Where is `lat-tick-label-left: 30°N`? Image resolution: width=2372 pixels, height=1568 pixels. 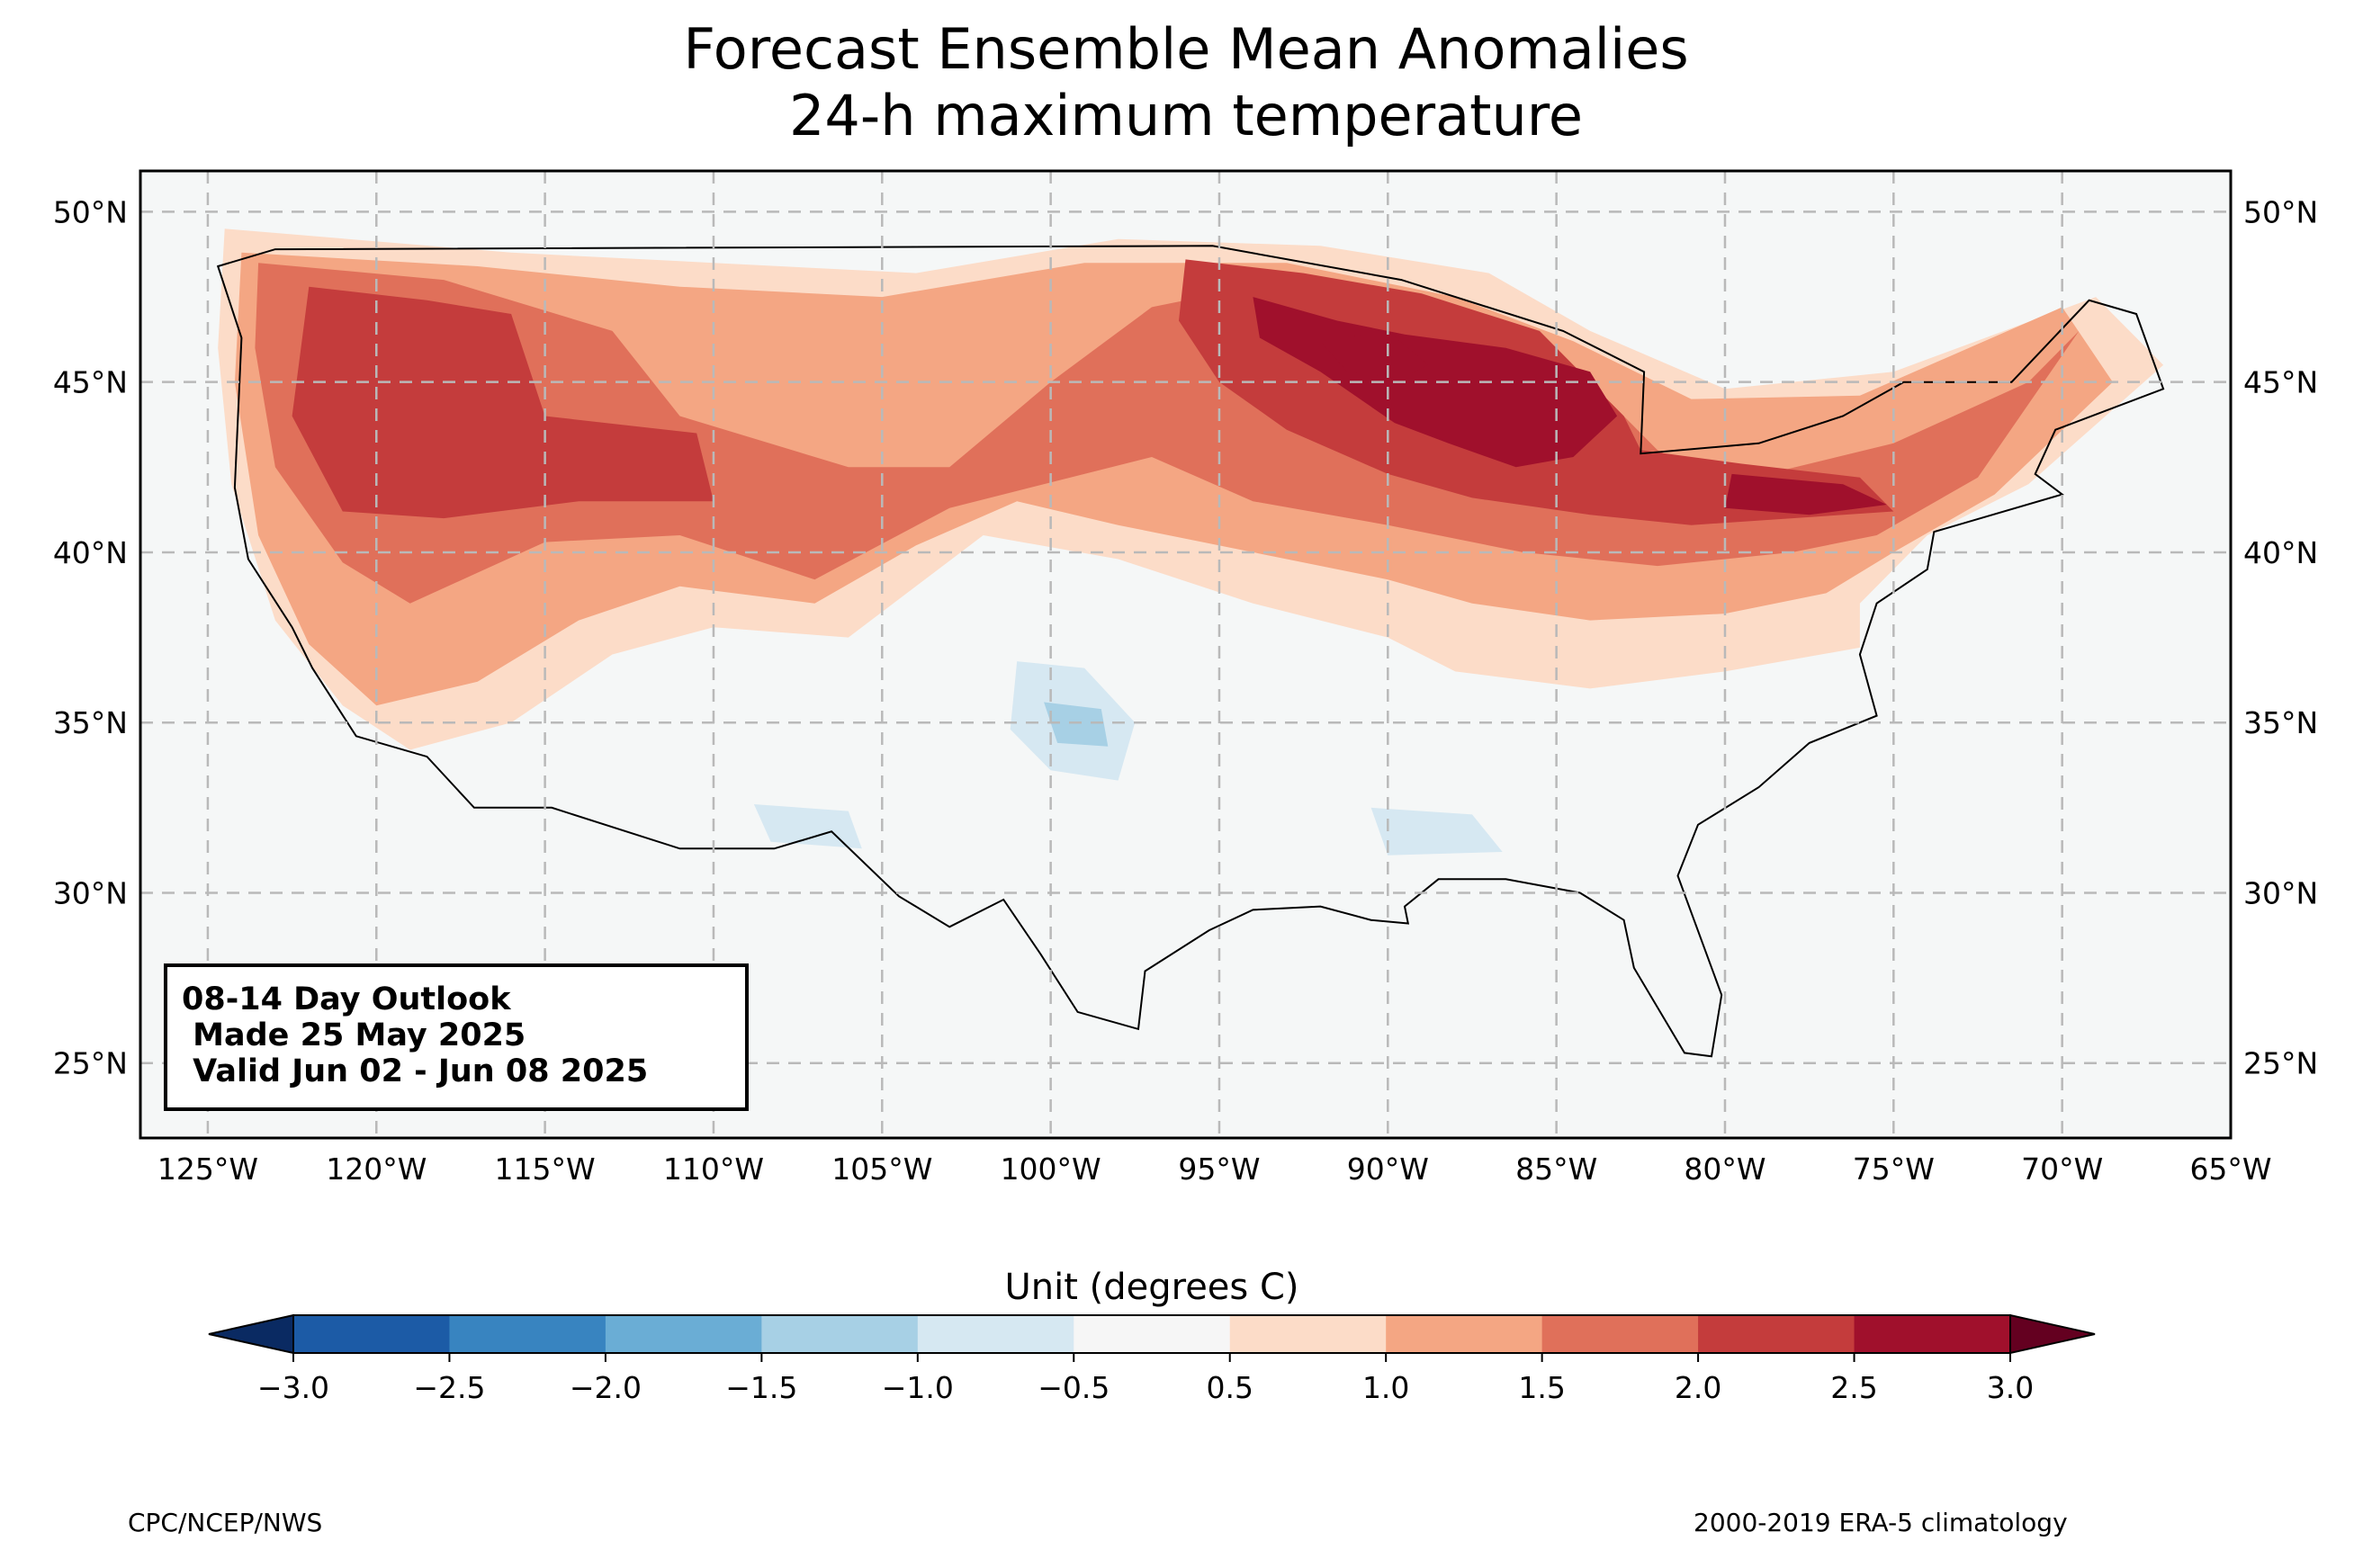 lat-tick-label-left: 30°N is located at coordinates (91, 892).